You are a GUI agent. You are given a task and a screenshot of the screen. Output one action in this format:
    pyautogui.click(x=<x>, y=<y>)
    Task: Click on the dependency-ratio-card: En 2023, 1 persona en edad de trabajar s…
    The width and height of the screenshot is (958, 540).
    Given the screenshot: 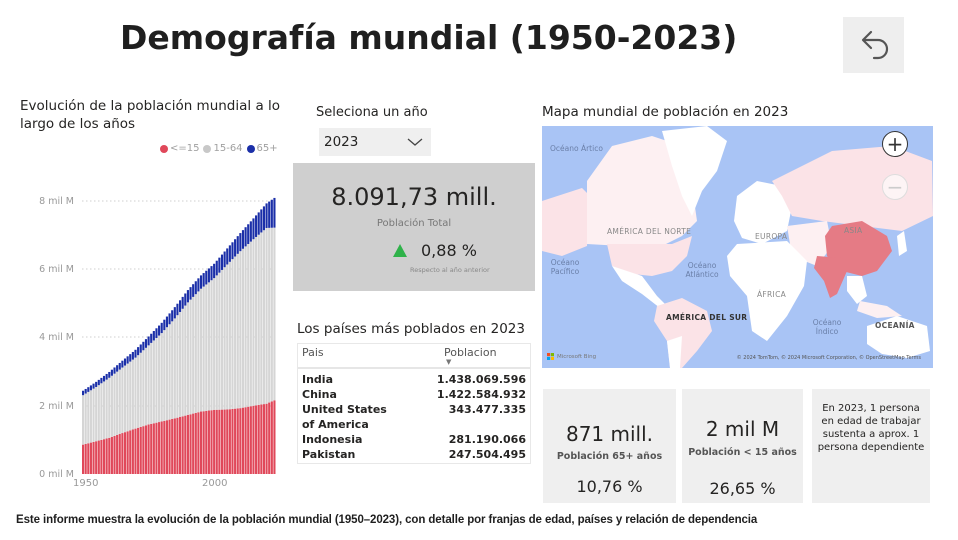 What is the action you would take?
    pyautogui.click(x=871, y=446)
    